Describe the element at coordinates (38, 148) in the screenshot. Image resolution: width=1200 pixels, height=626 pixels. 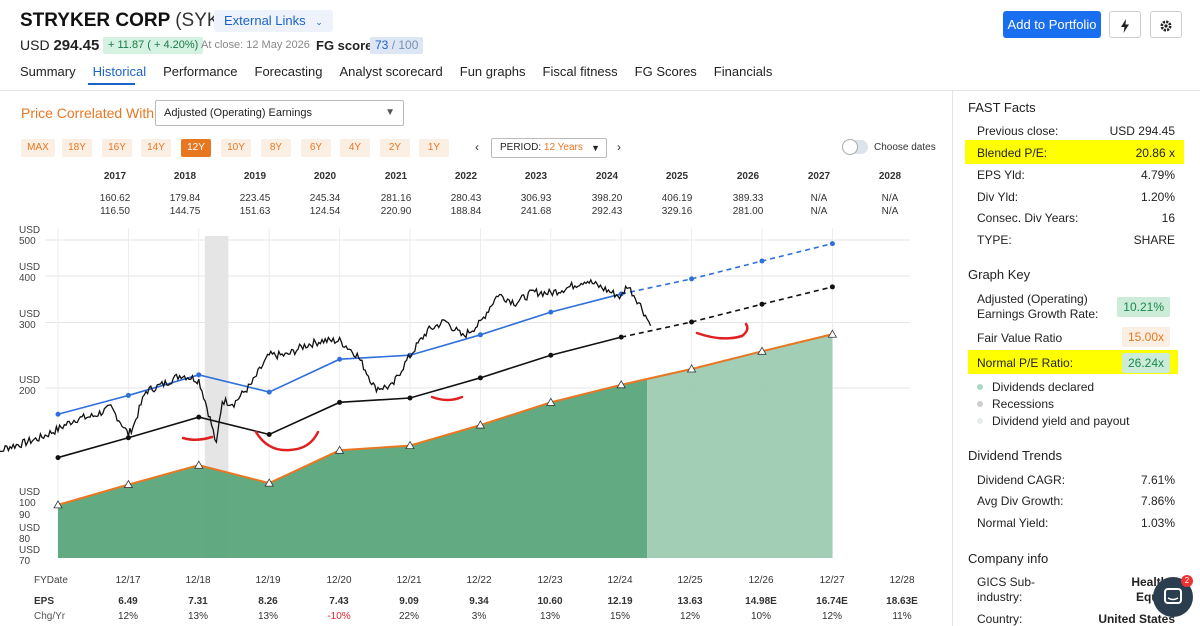
I see `range-max-button: MAX` at that location.